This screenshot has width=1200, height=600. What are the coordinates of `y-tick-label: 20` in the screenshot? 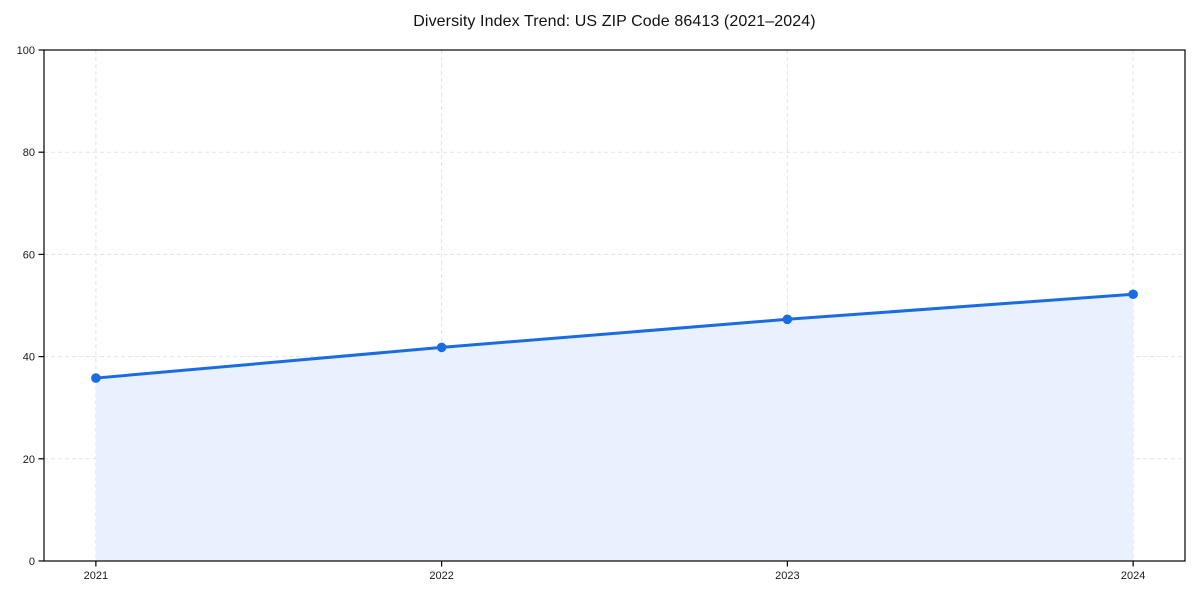 It's located at (29, 460).